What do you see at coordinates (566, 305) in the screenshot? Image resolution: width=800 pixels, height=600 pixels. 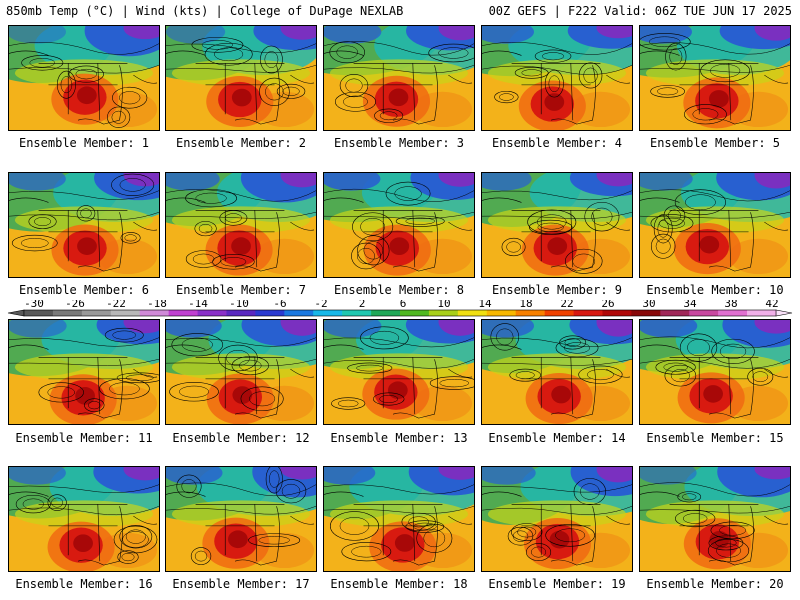 I see `colorbar-tick-label: 22` at bounding box center [566, 305].